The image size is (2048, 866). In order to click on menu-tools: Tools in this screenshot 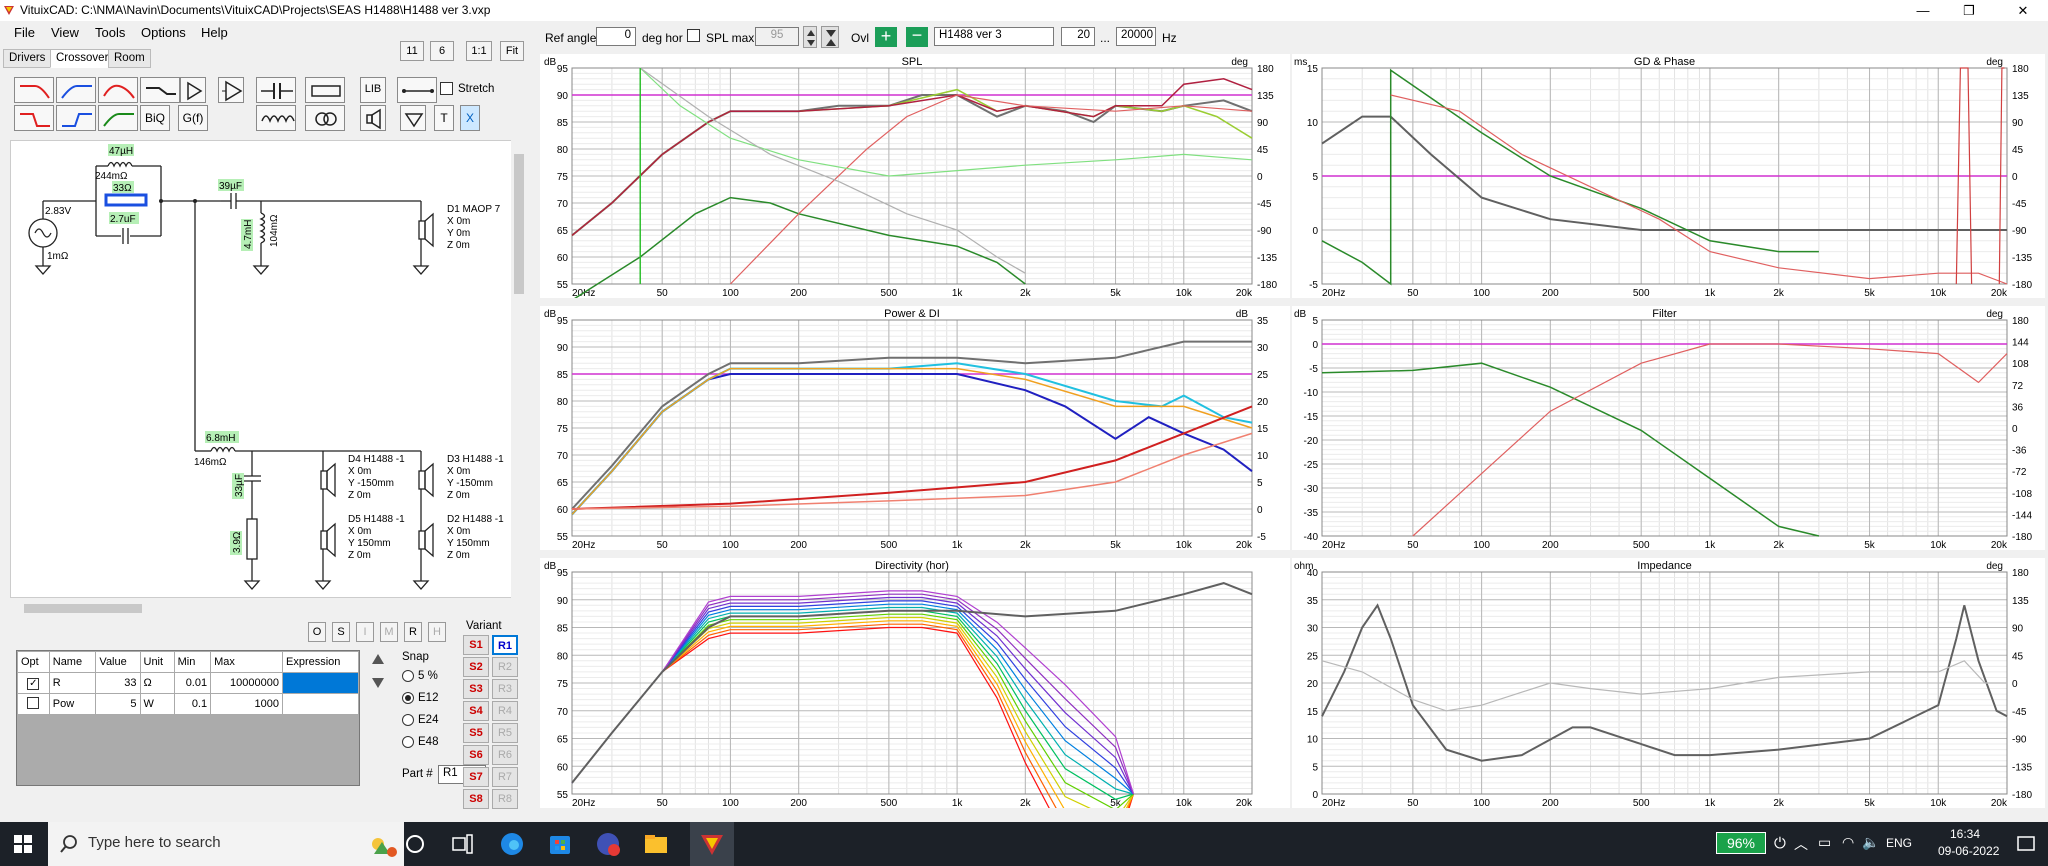, I will do `click(110, 32)`.